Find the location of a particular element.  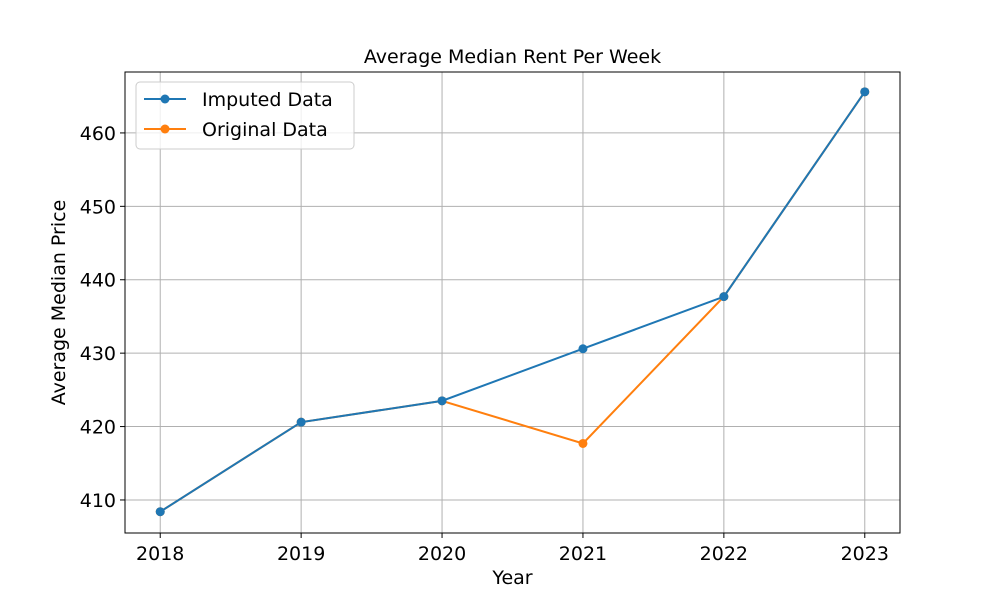

legend-item-original-data: Original Data is located at coordinates (236, 130).